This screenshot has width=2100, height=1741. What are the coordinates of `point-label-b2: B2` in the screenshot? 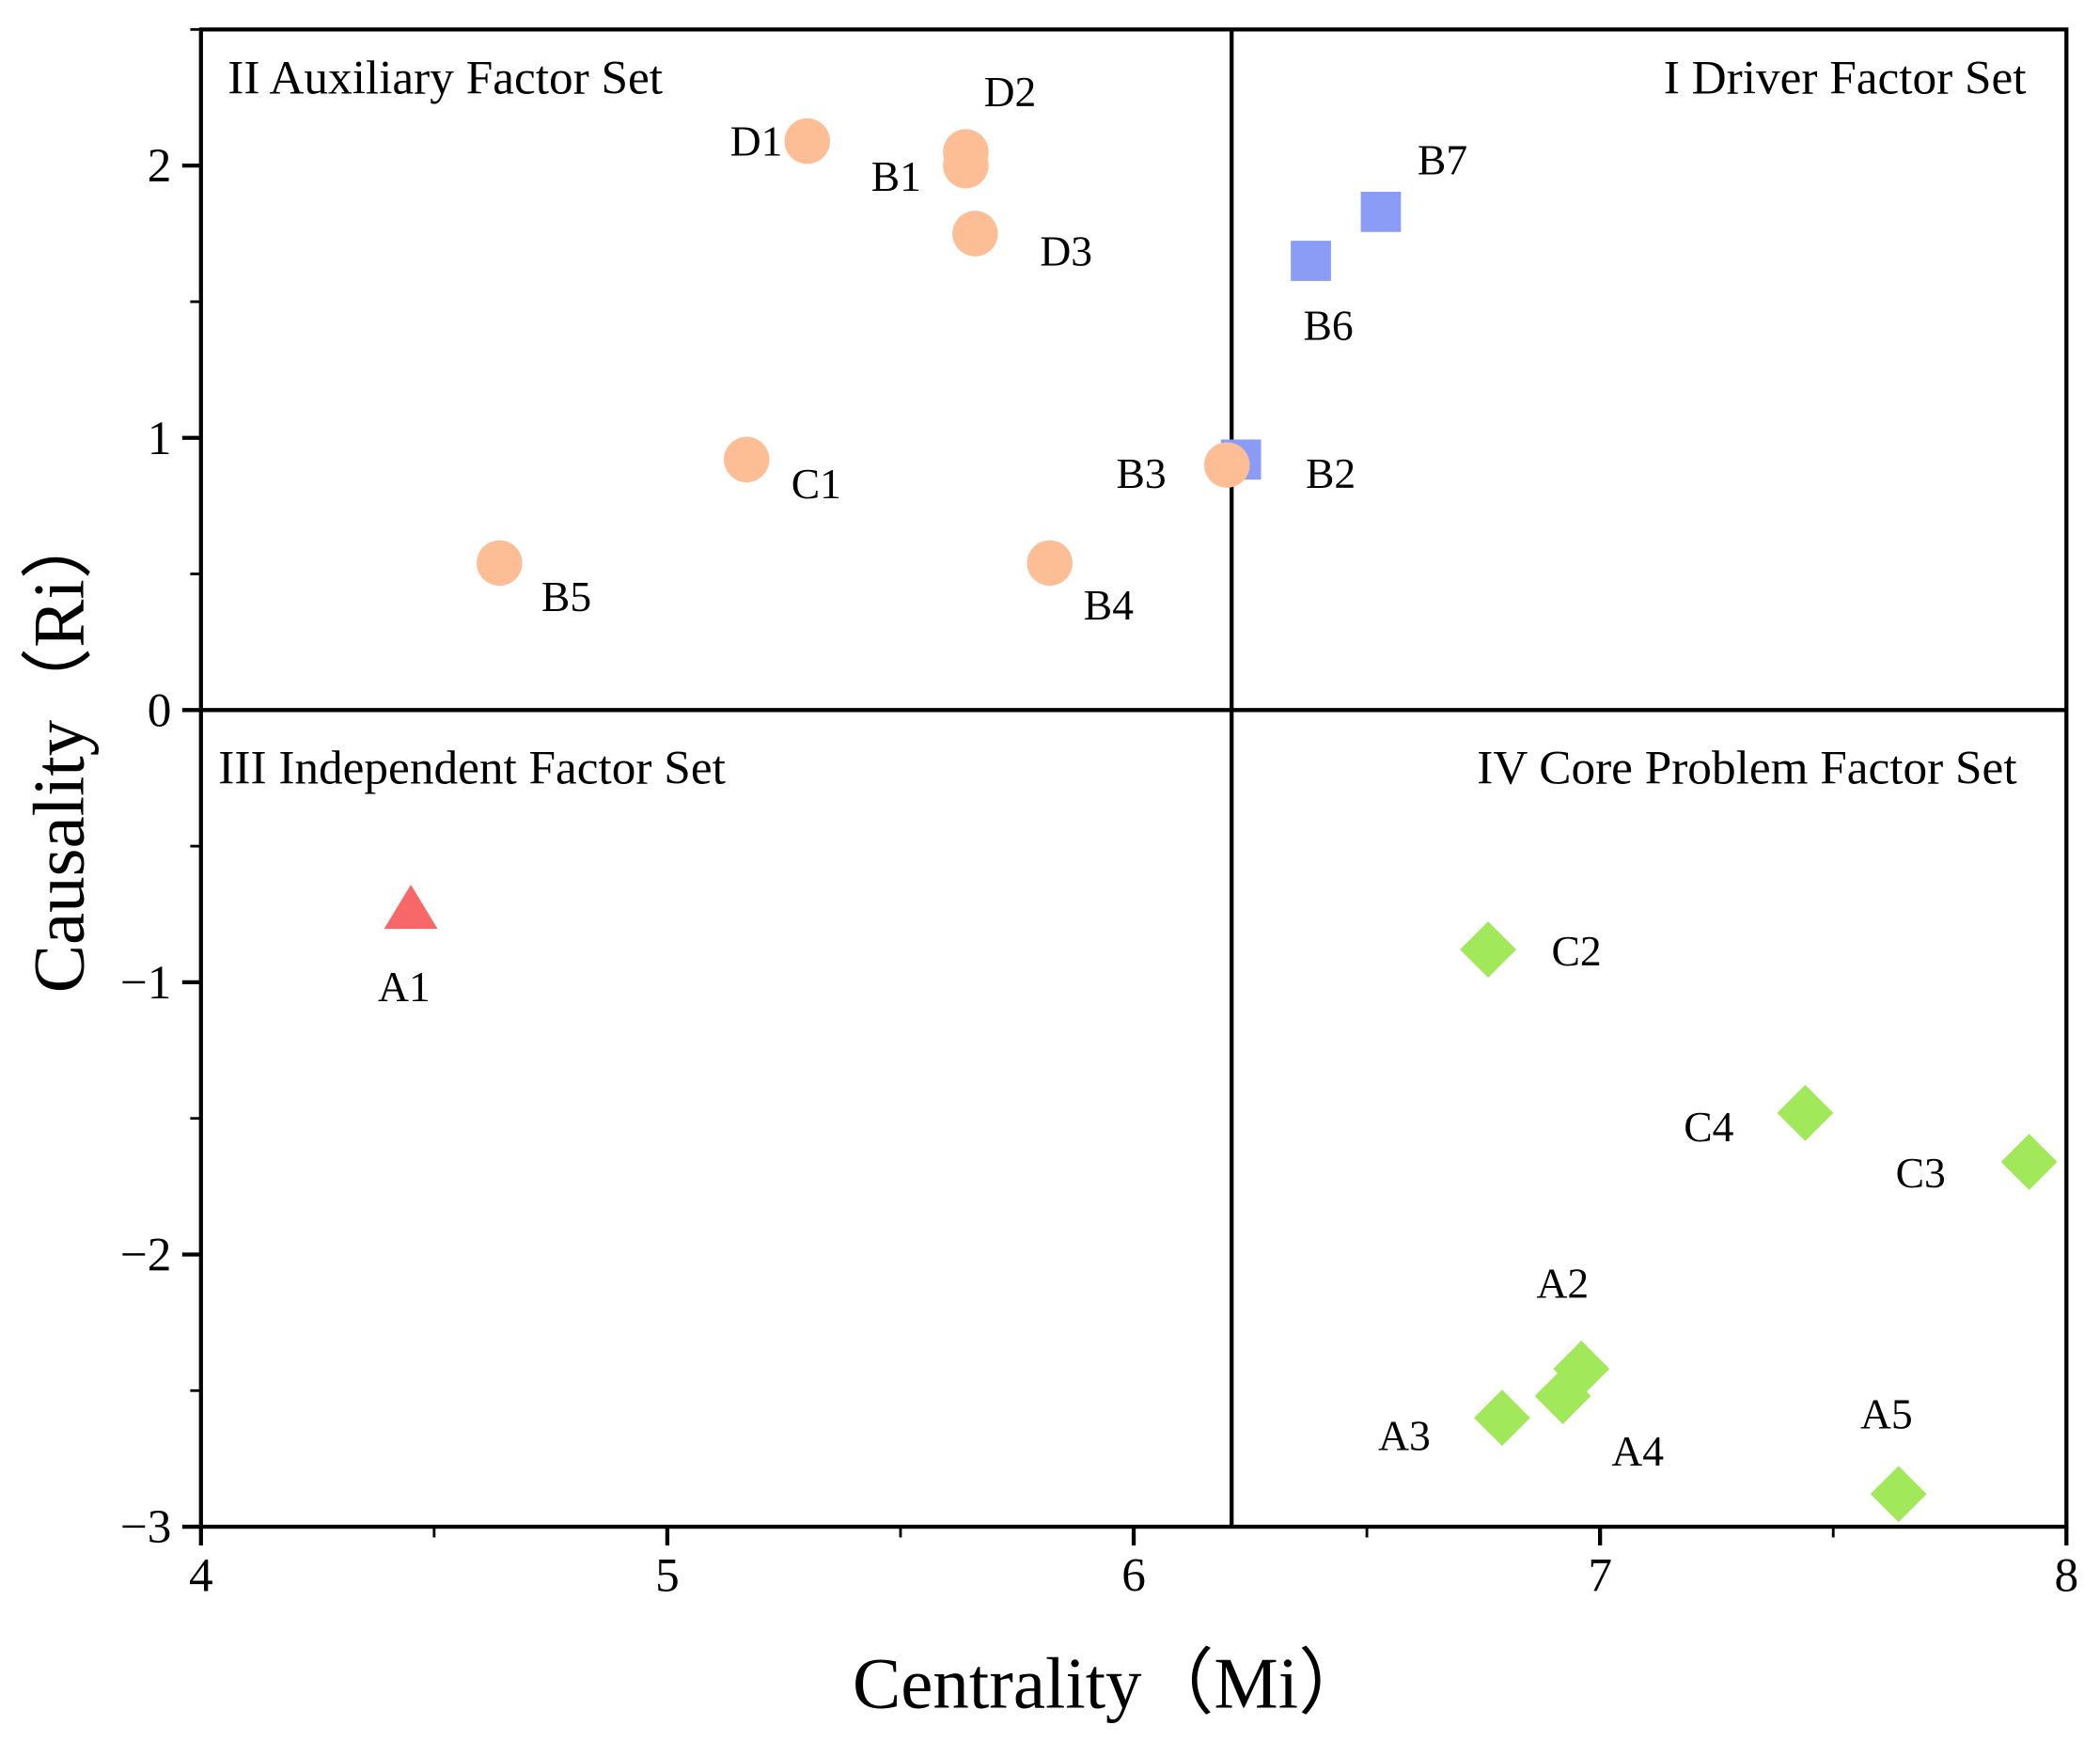 It's located at (1331, 473).